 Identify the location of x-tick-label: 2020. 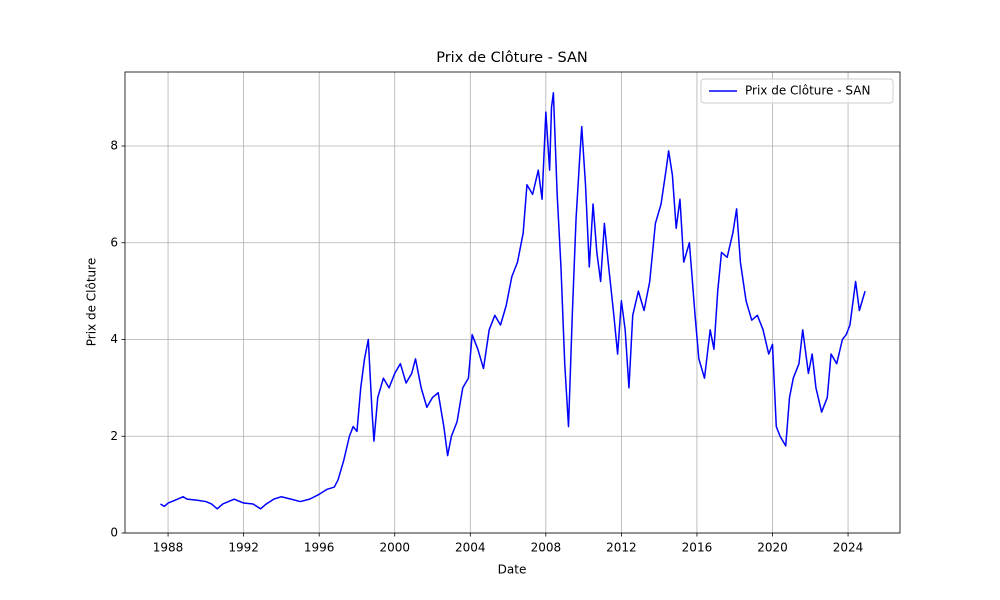
(772, 548).